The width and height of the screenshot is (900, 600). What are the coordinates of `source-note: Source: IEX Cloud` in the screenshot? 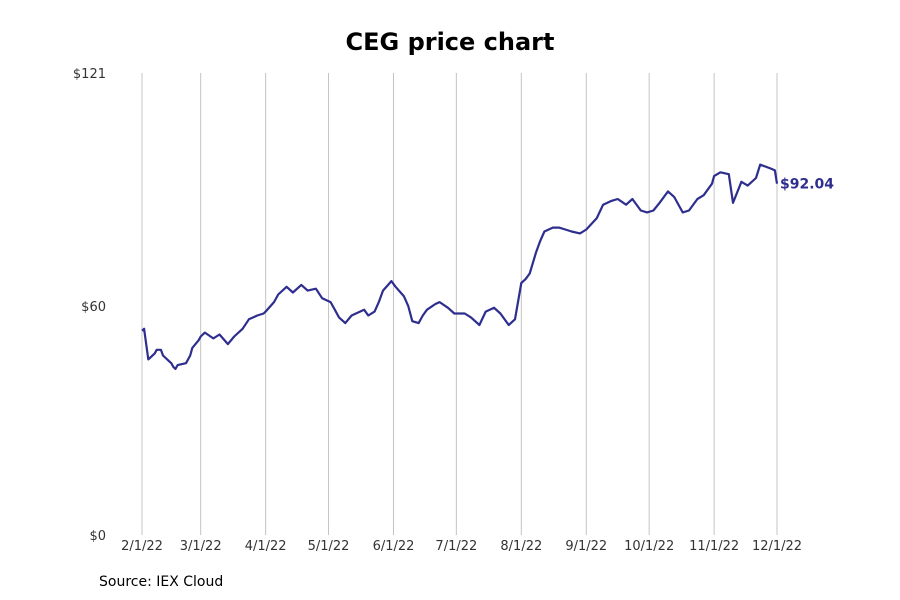 It's located at (161, 582).